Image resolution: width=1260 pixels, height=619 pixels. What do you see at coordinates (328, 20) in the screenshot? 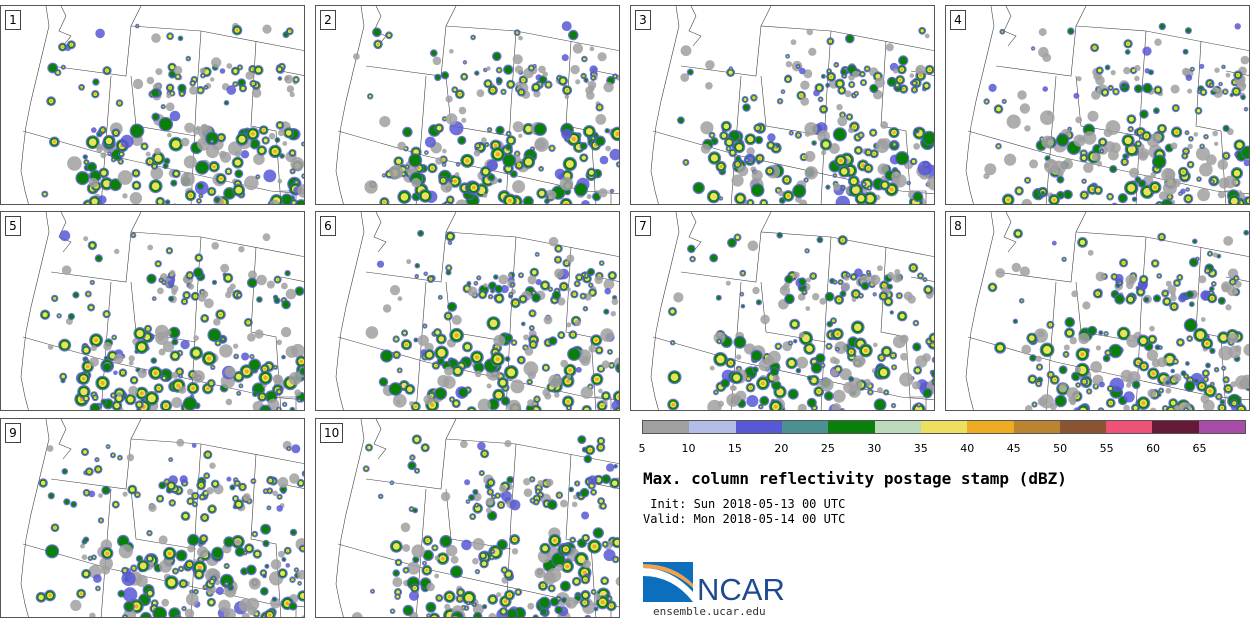
I see `member-number-label: 2` at bounding box center [328, 20].